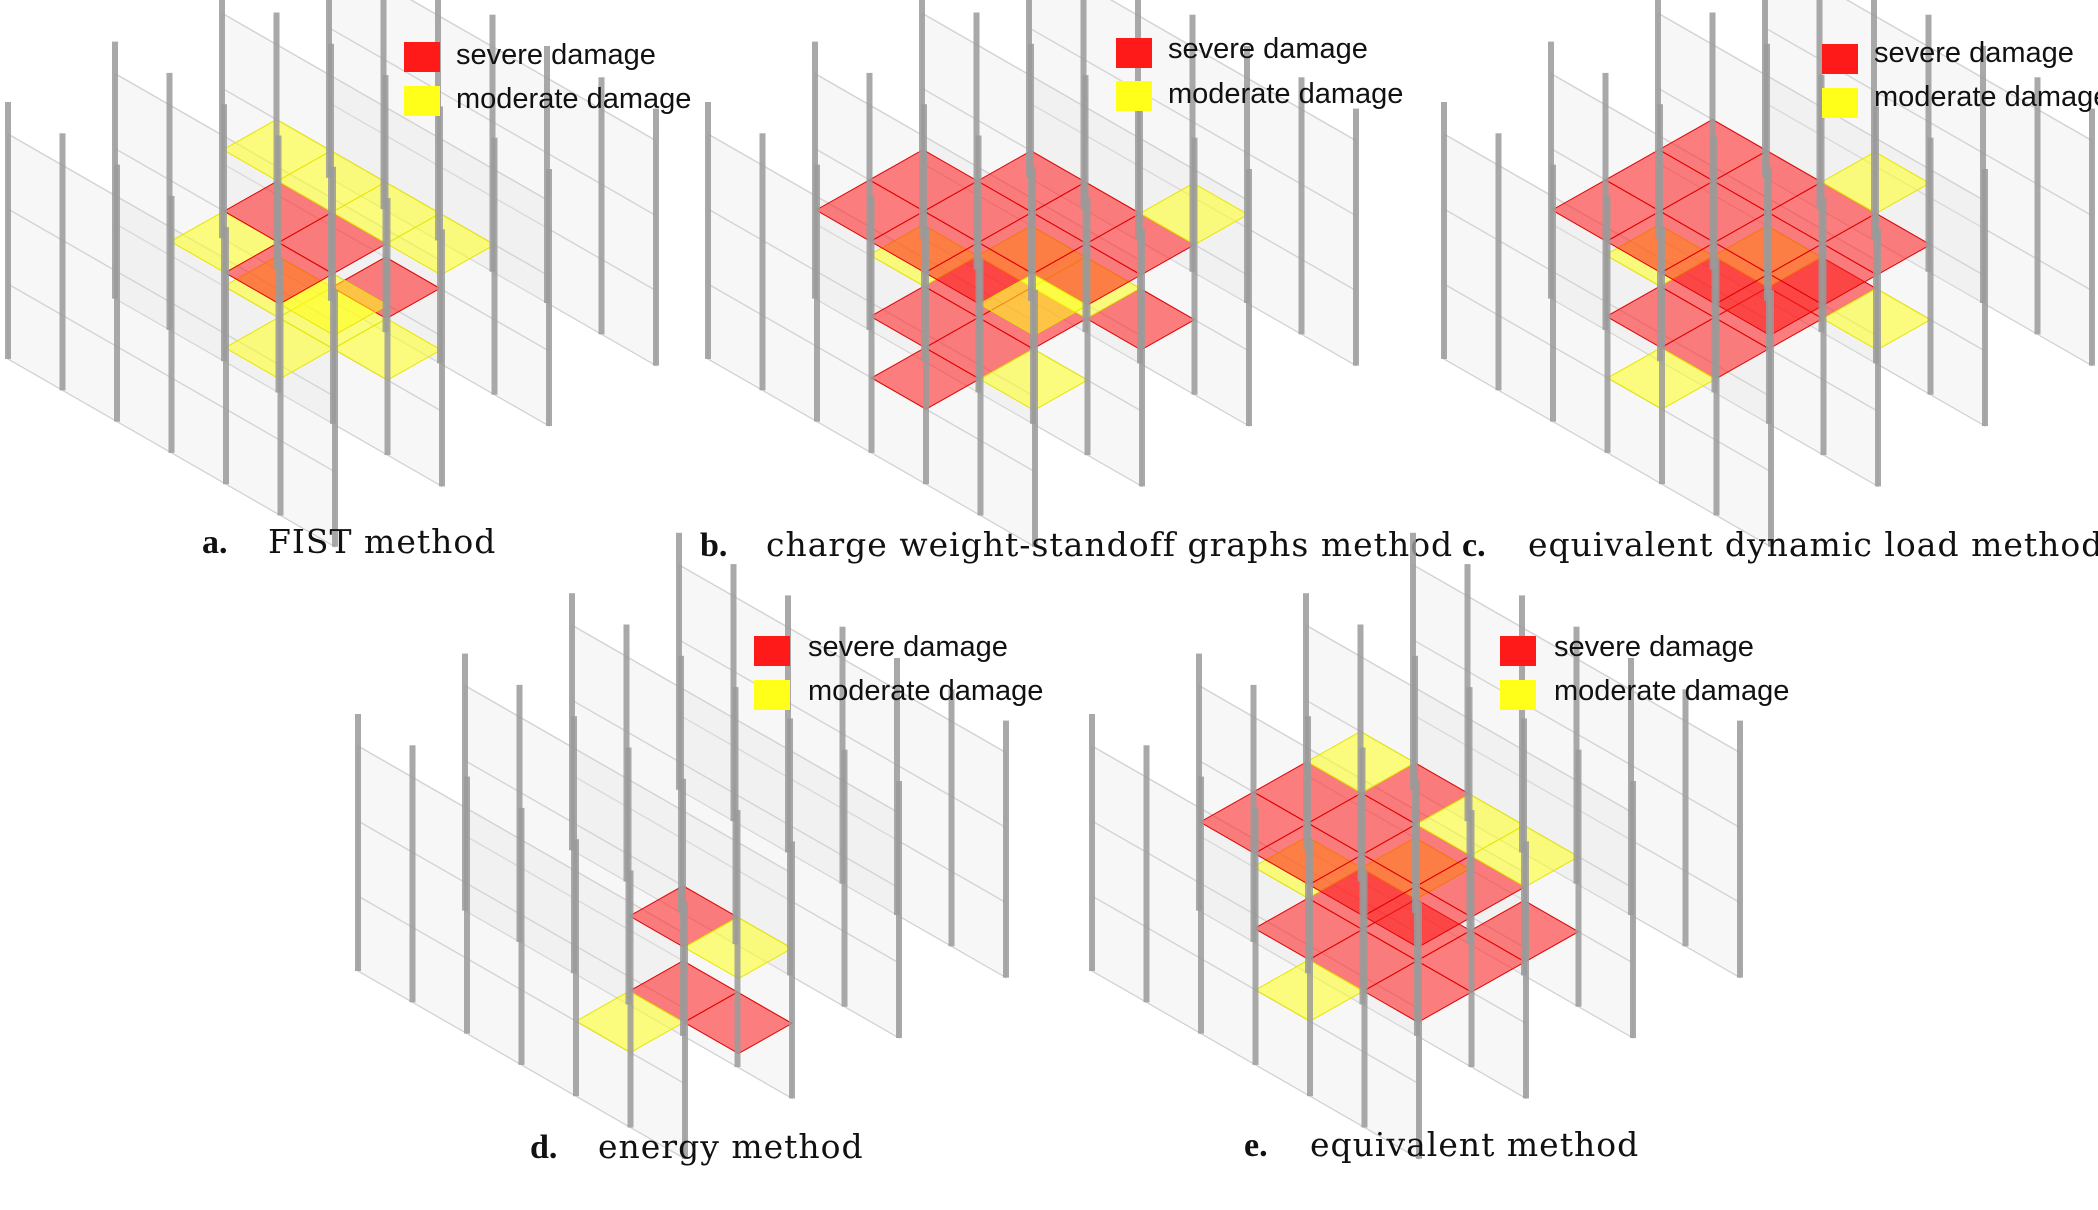  I want to click on caption-letter-e: e., so click(1256, 1145).